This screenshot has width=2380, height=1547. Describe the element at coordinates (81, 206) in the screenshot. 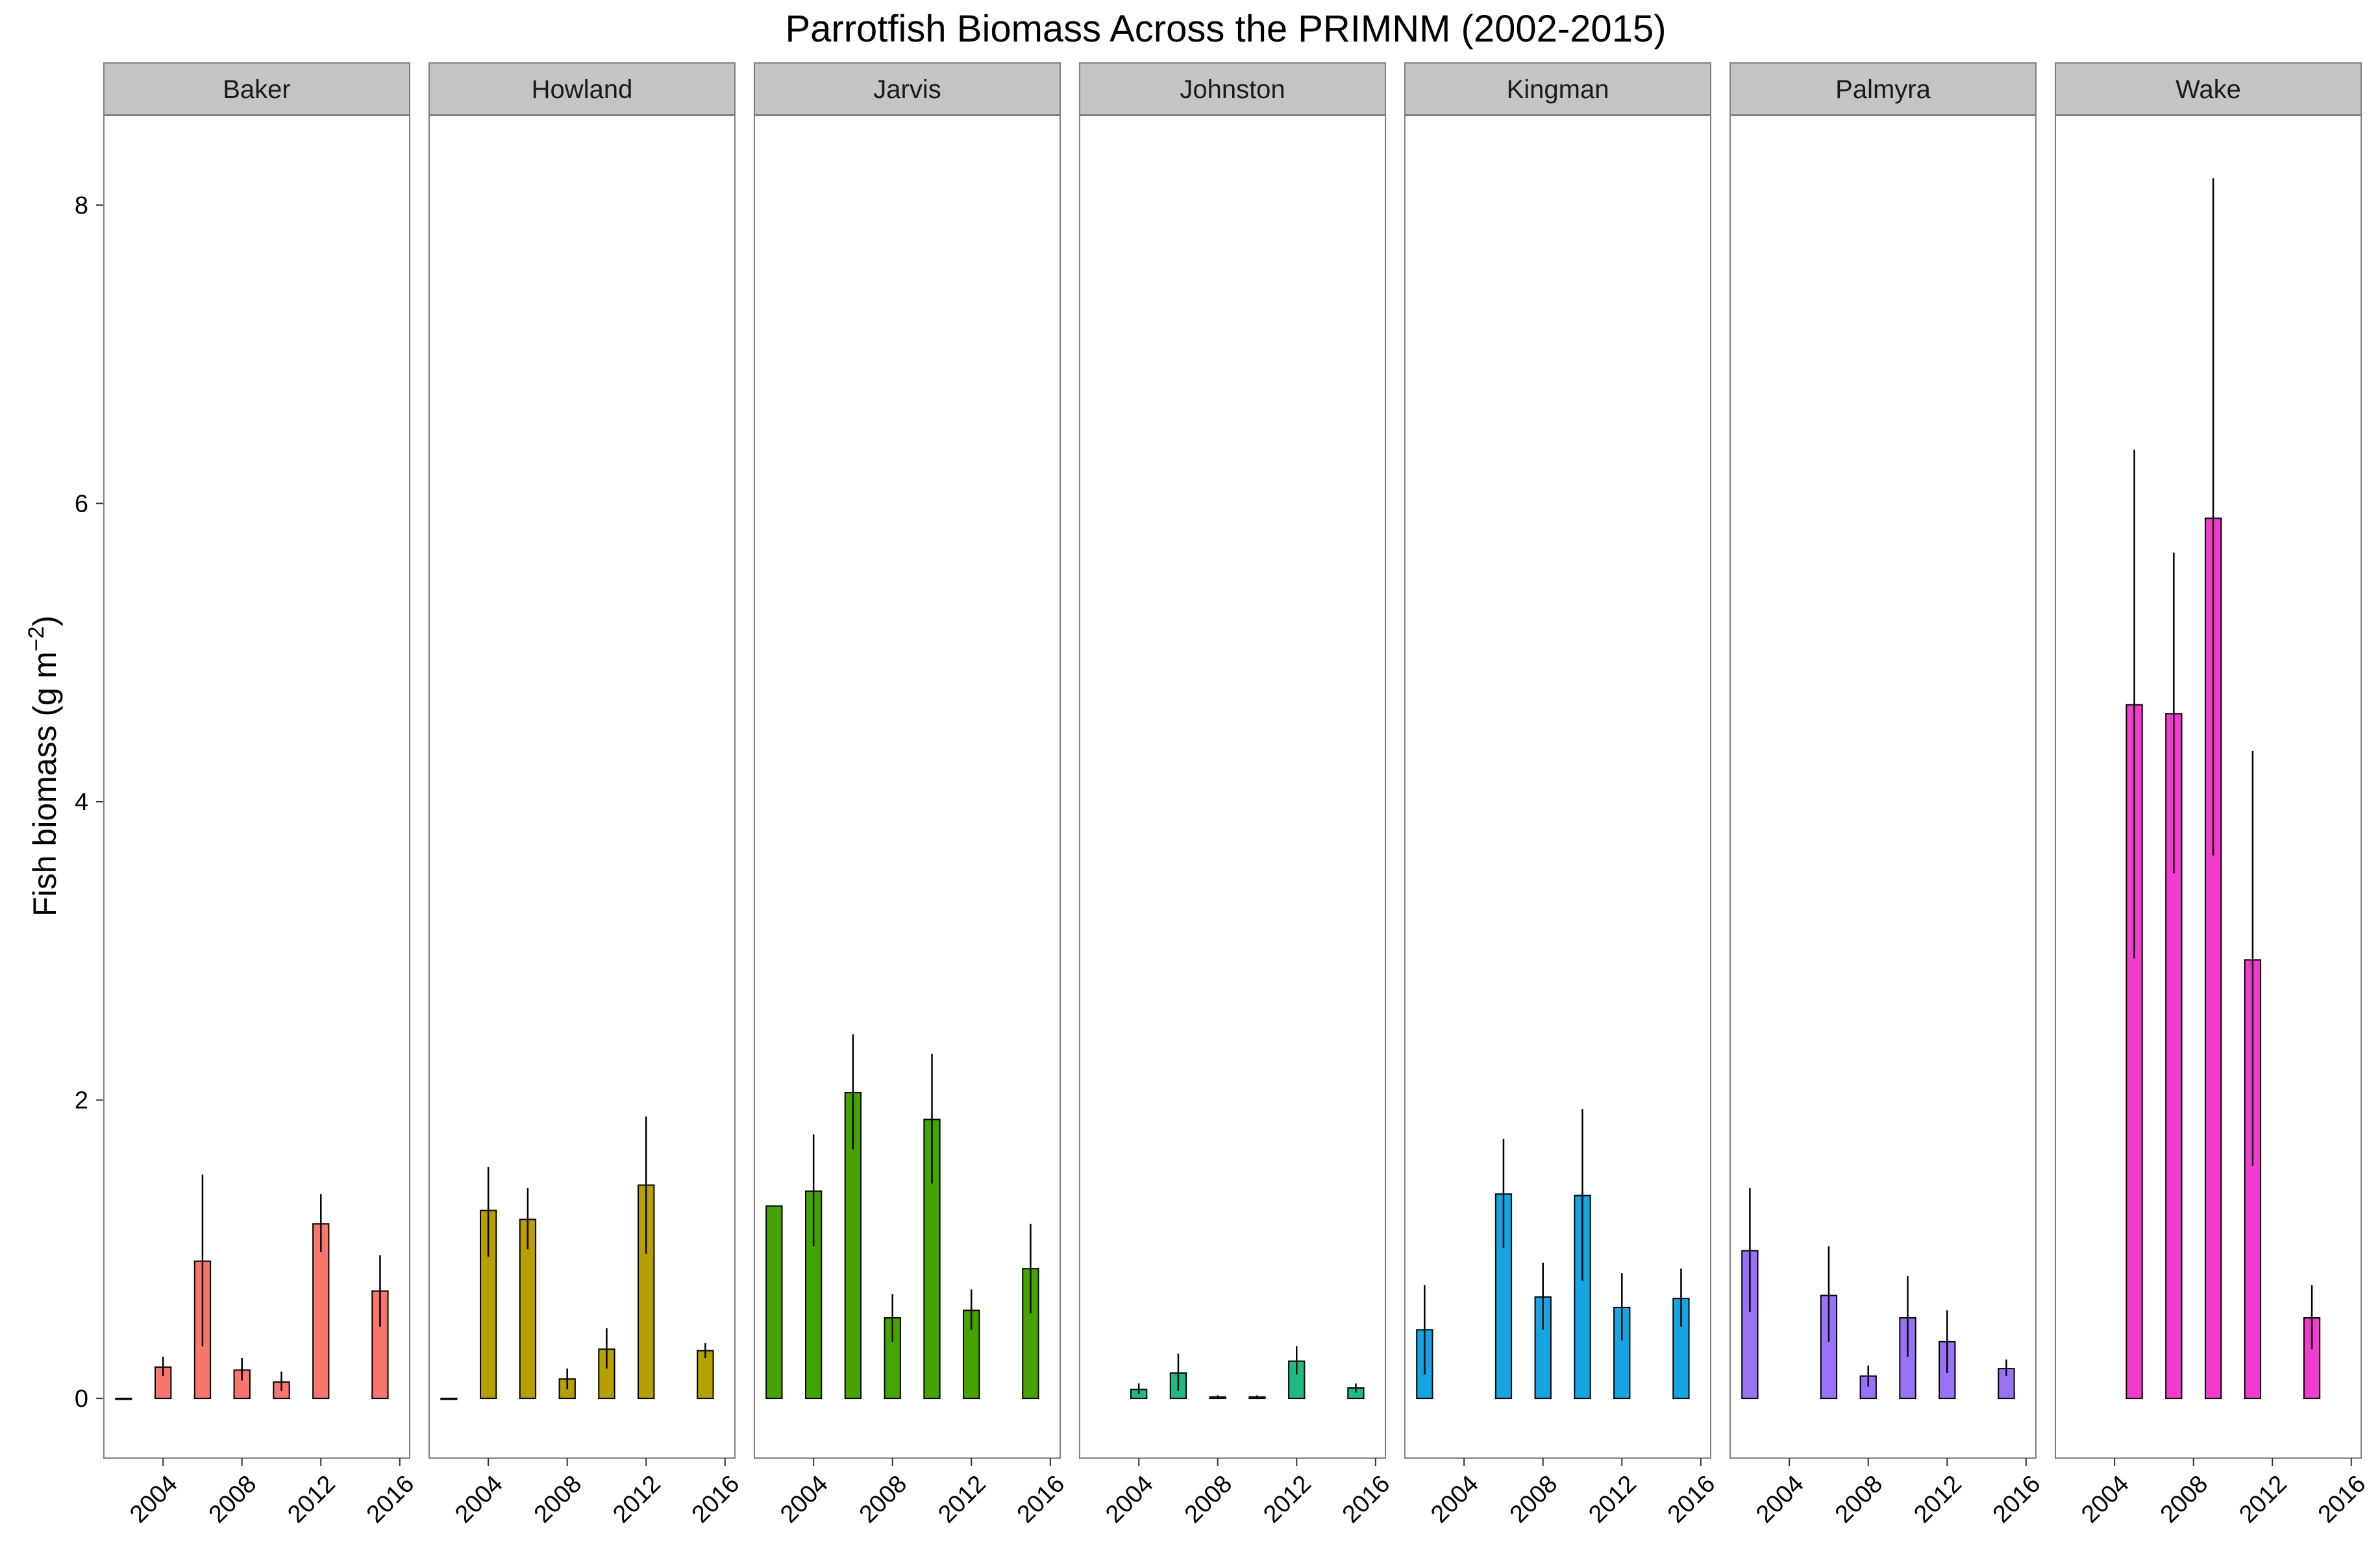

I see `y-tick-label: 8` at that location.